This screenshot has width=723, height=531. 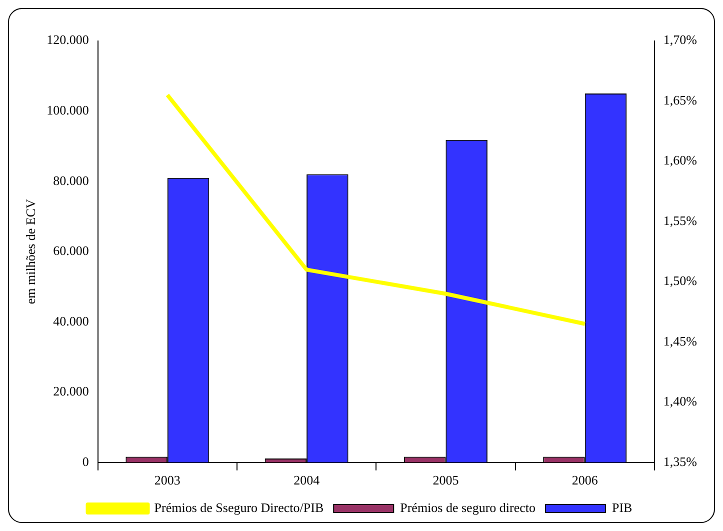 What do you see at coordinates (239, 507) in the screenshot?
I see `legend-label: Prémios de Sseguro Directo/PIB` at bounding box center [239, 507].